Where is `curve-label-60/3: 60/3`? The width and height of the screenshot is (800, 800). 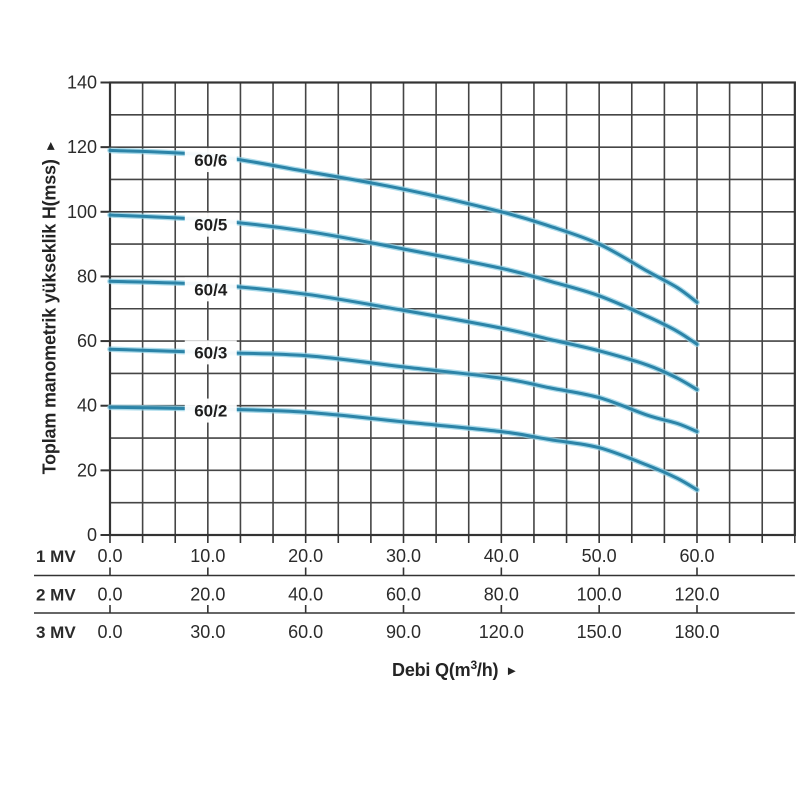
curve-label-60/3: 60/3 is located at coordinates (210, 352).